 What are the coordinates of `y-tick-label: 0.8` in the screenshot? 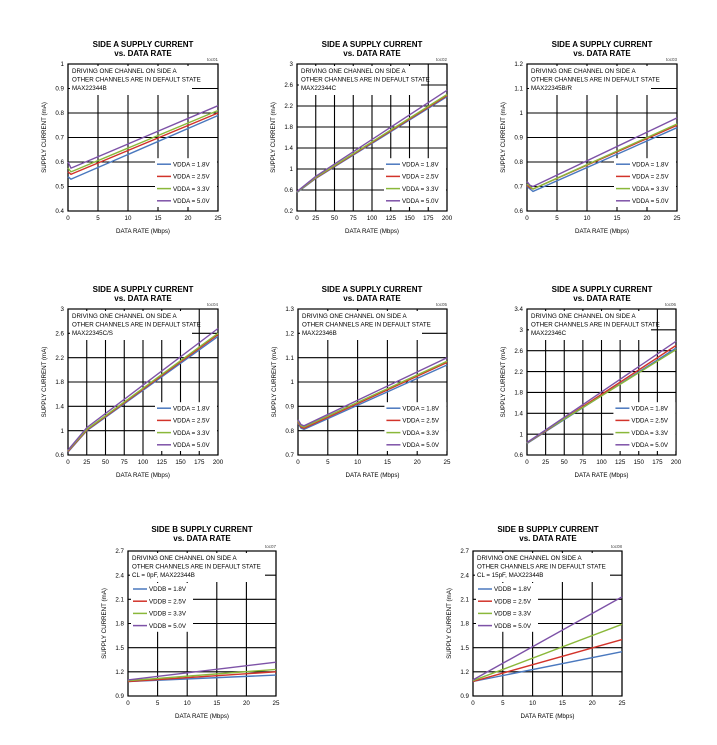 It's located at (59, 113).